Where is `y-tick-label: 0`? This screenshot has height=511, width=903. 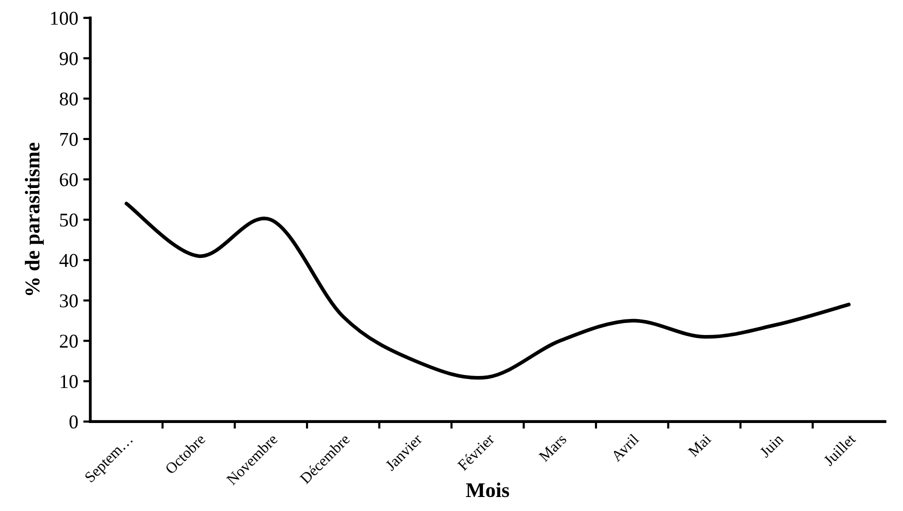
y-tick-label: 0 is located at coordinates (74, 422).